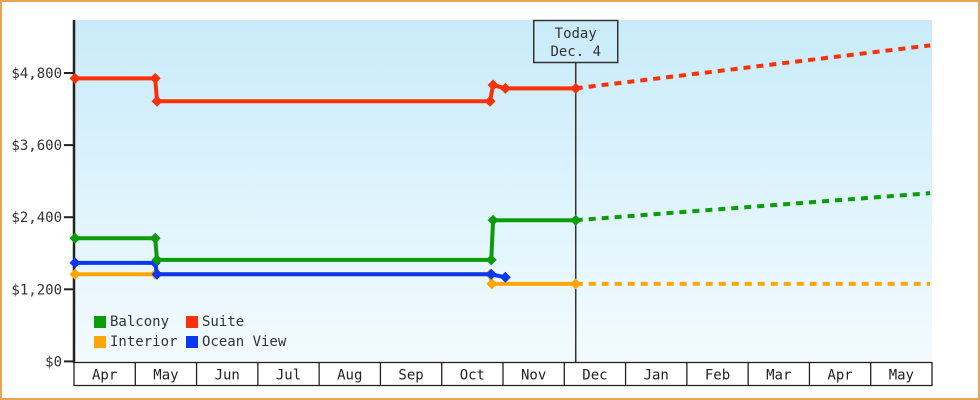 This screenshot has height=400, width=980. What do you see at coordinates (533, 376) in the screenshot?
I see `month-label: Nov` at bounding box center [533, 376].